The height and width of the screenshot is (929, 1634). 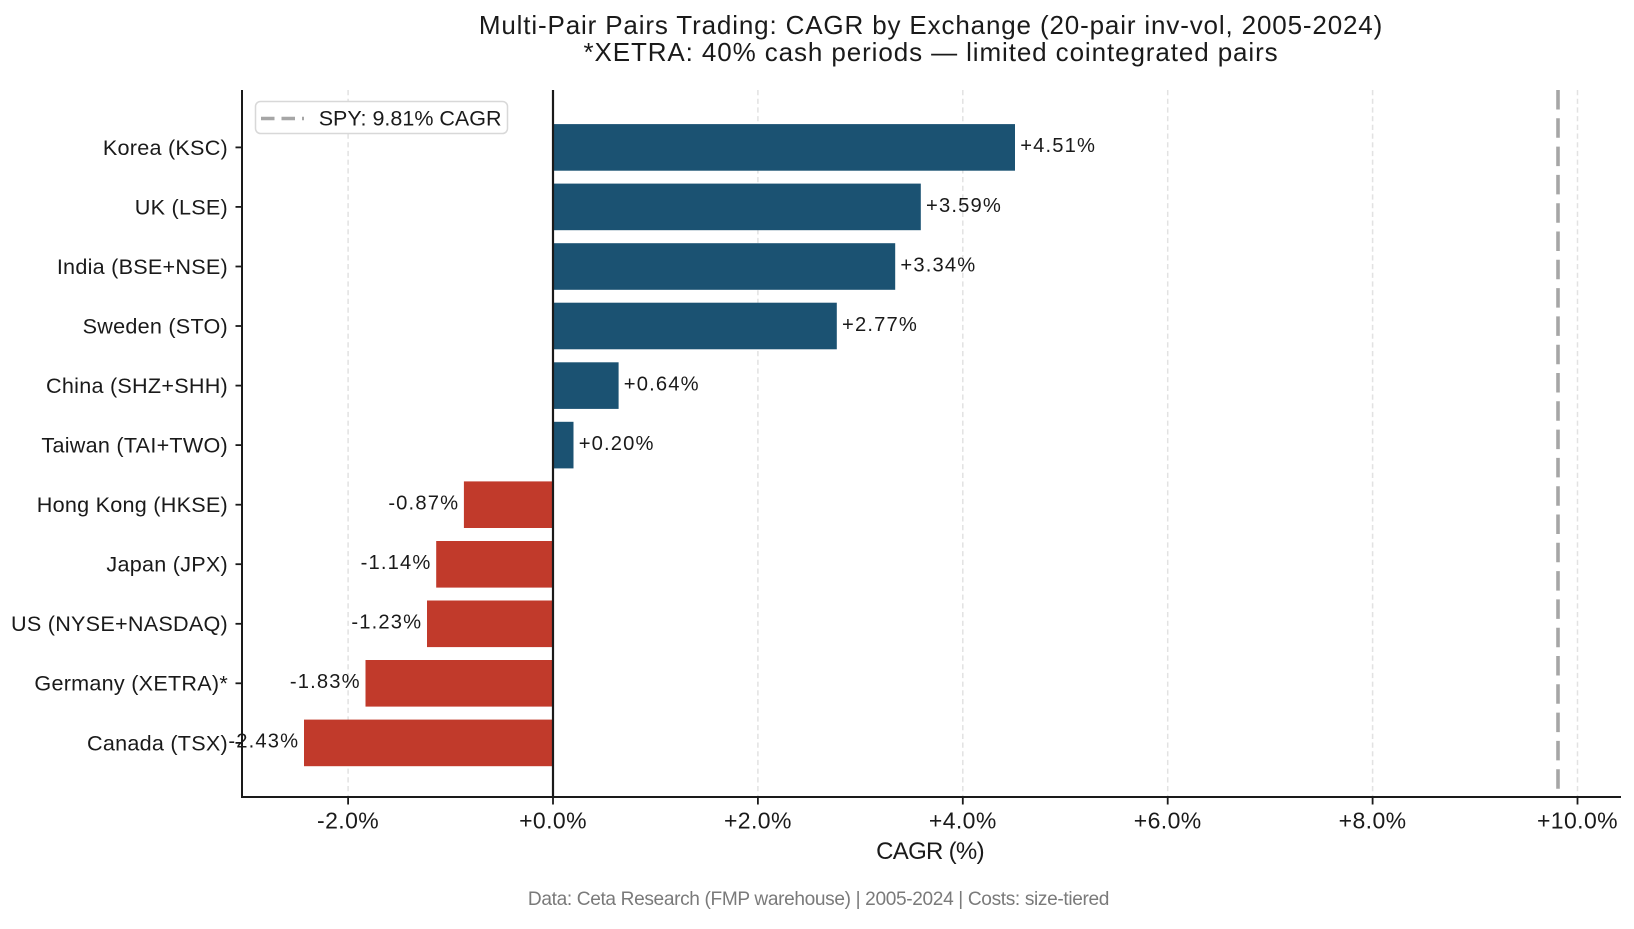 What do you see at coordinates (325, 682) in the screenshot?
I see `svg-text: -1.83%` at bounding box center [325, 682].